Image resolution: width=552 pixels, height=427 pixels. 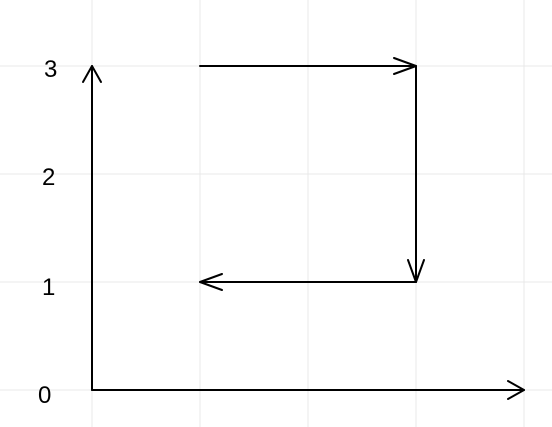 I want to click on y-tick-label-0: 0, so click(x=45, y=395).